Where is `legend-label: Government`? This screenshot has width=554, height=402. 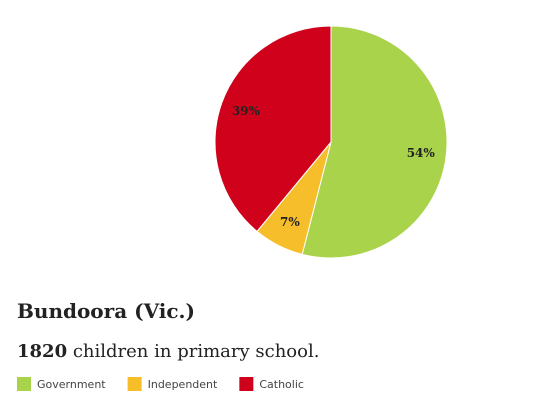 legend-label: Government is located at coordinates (71, 384).